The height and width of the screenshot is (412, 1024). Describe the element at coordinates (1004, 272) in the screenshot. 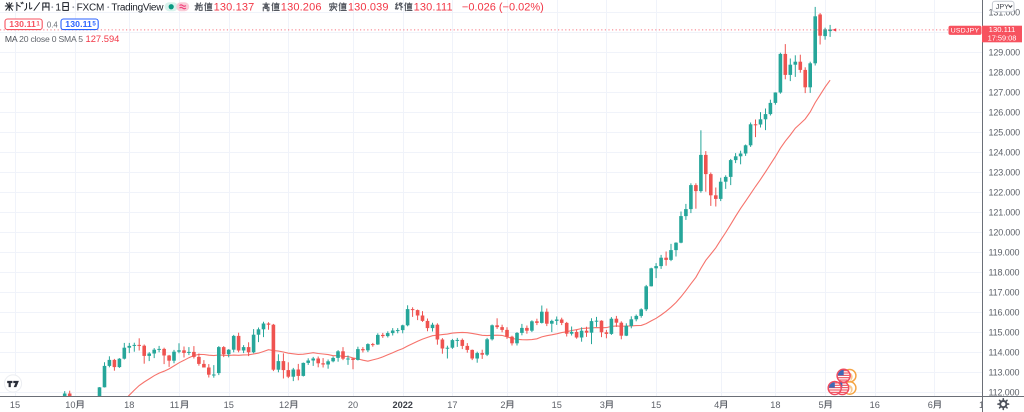

I see `svg-text: 118.000` at that location.